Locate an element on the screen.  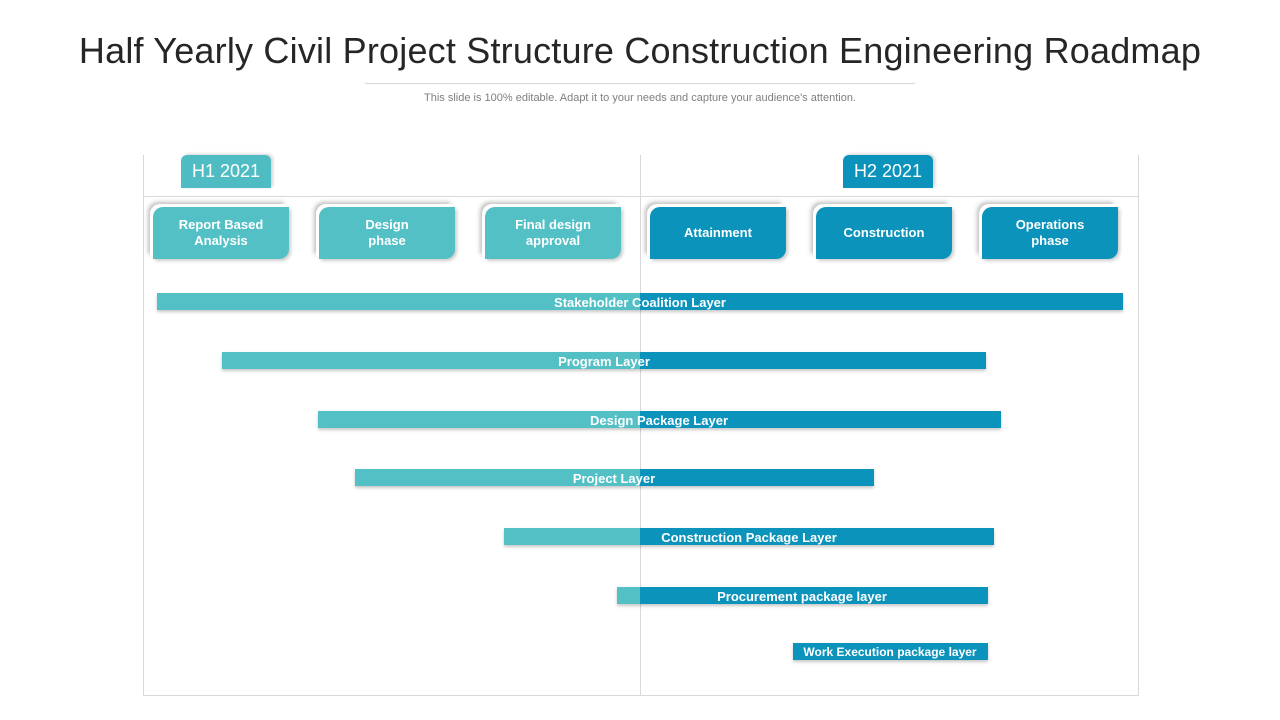
half-tab-h2: H2 2021 is located at coordinates (888, 171).